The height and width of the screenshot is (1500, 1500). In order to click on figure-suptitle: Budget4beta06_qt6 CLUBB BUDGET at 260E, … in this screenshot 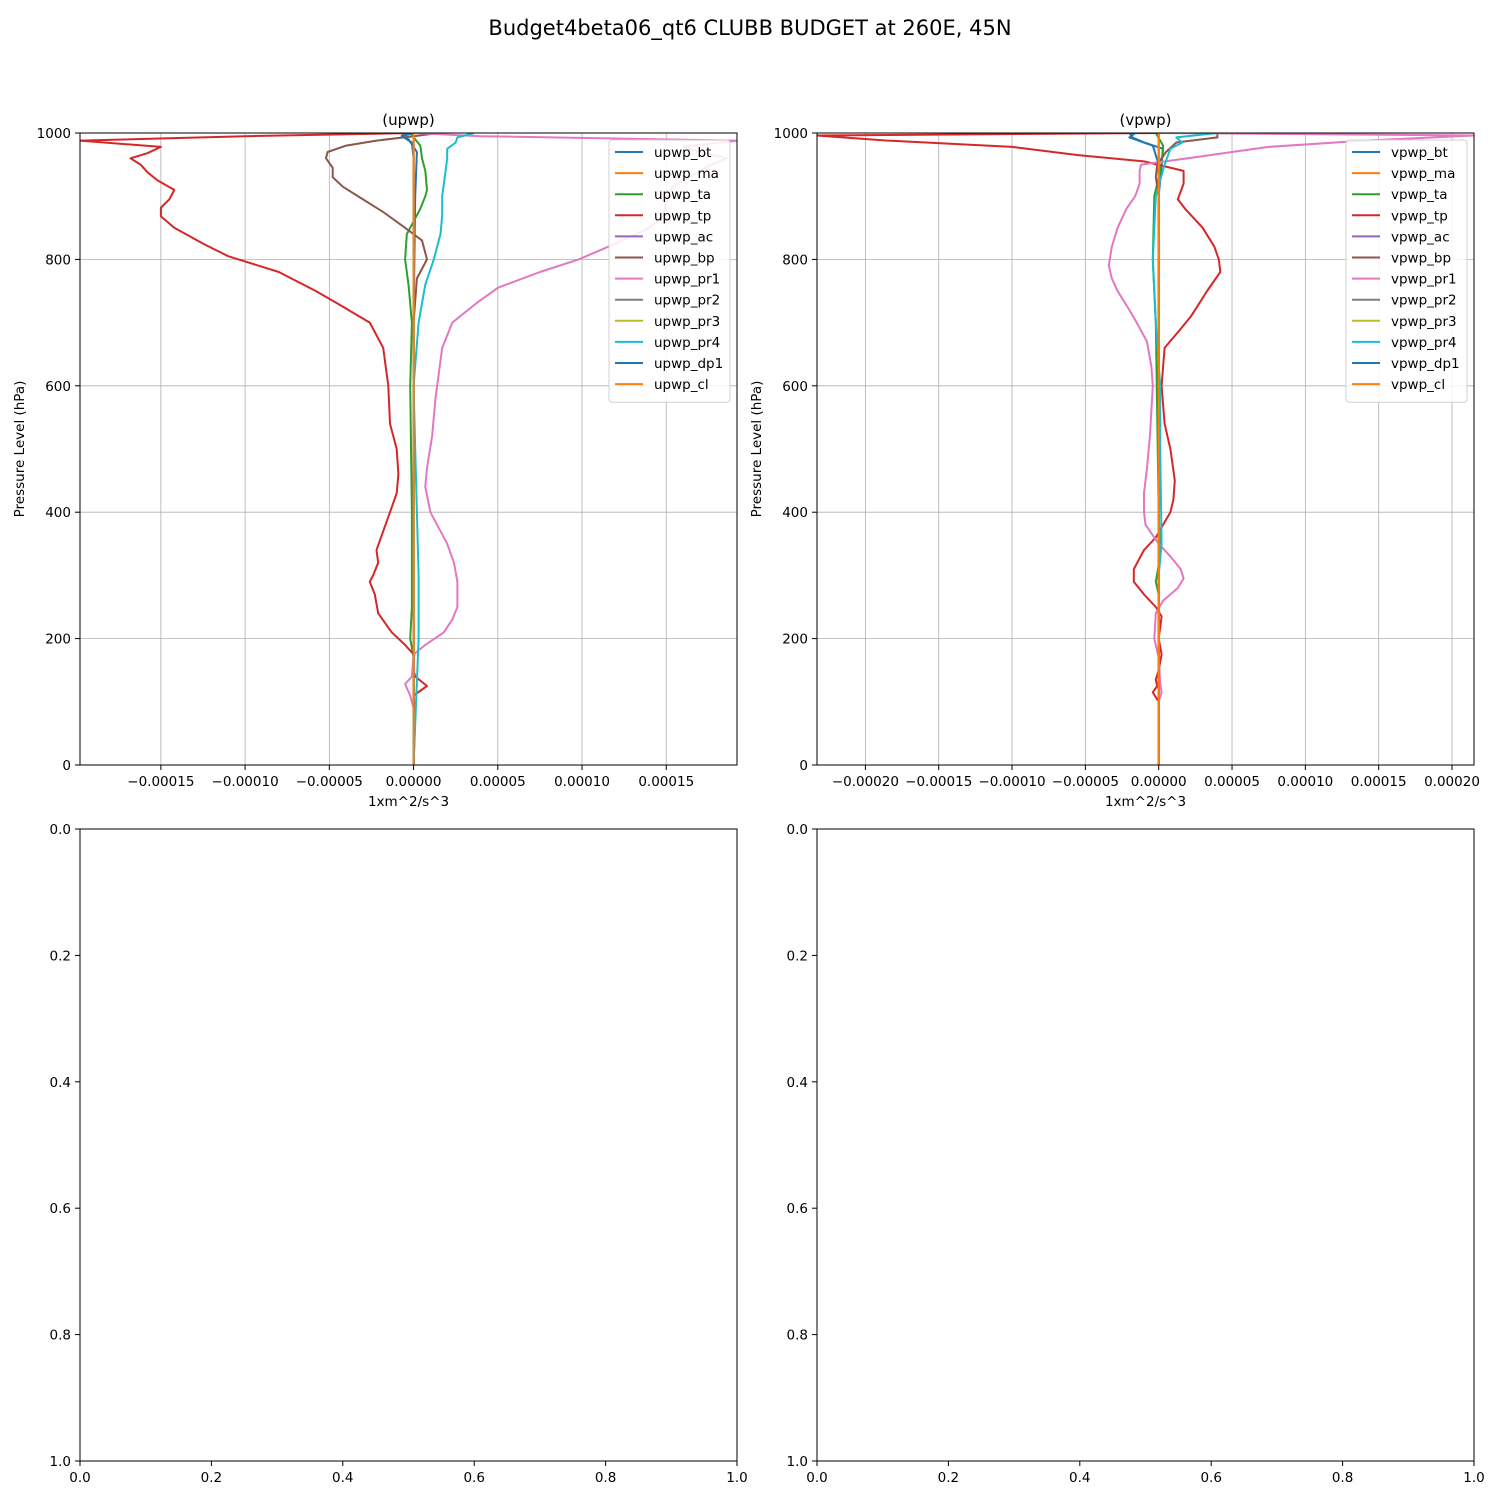, I will do `click(750, 28)`.